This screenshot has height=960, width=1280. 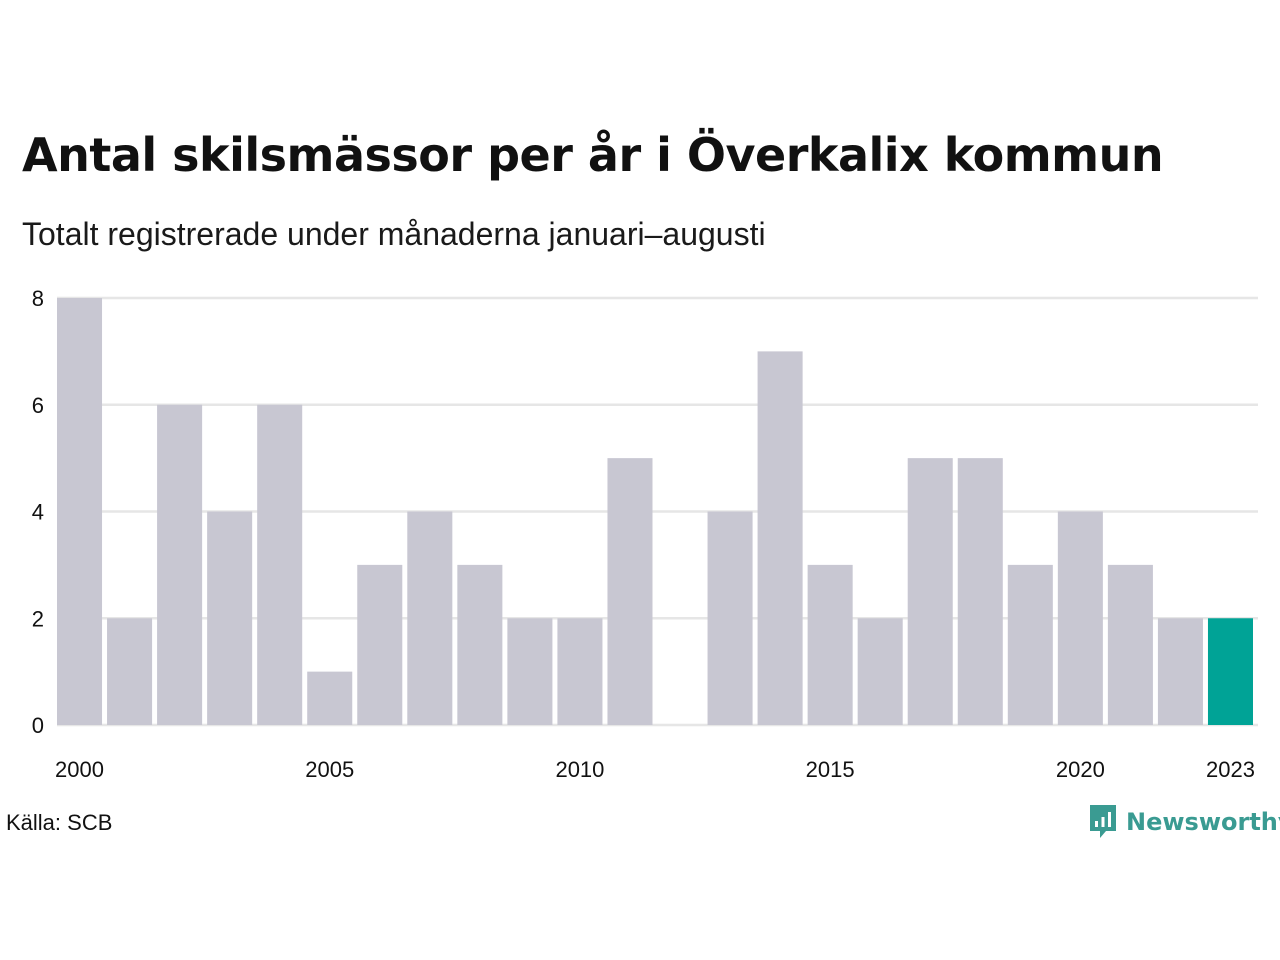 What do you see at coordinates (1203, 822) in the screenshot?
I see `newsworthy-logo-text: Newsworthy` at bounding box center [1203, 822].